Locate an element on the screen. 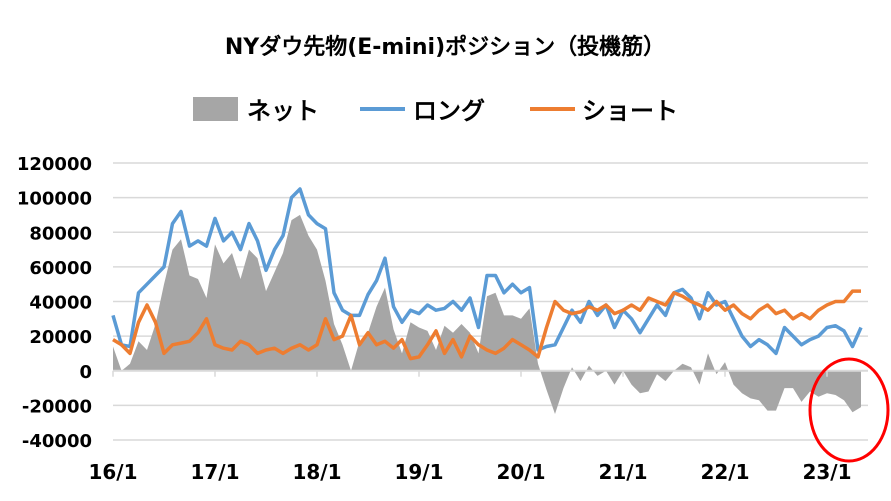 This screenshot has width=891, height=501. x-tick-label: 22/1 is located at coordinates (724, 472).